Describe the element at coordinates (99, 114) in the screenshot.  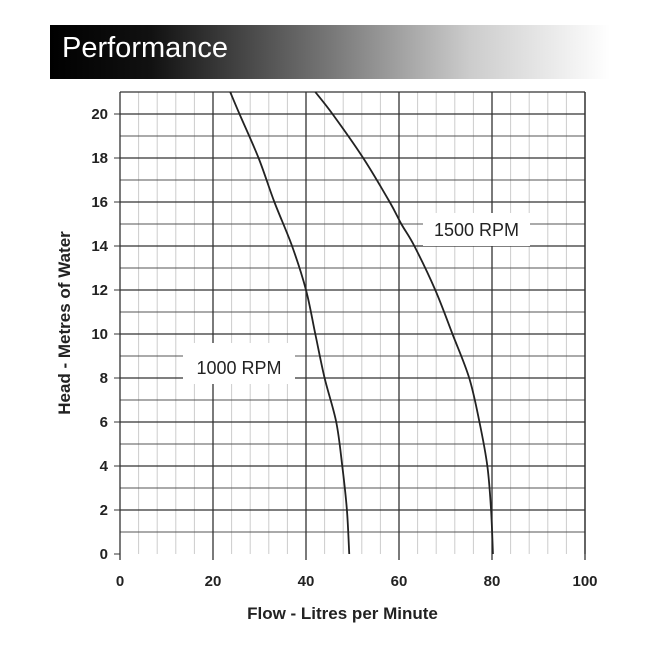
I see `y-tick-label: 20` at that location.